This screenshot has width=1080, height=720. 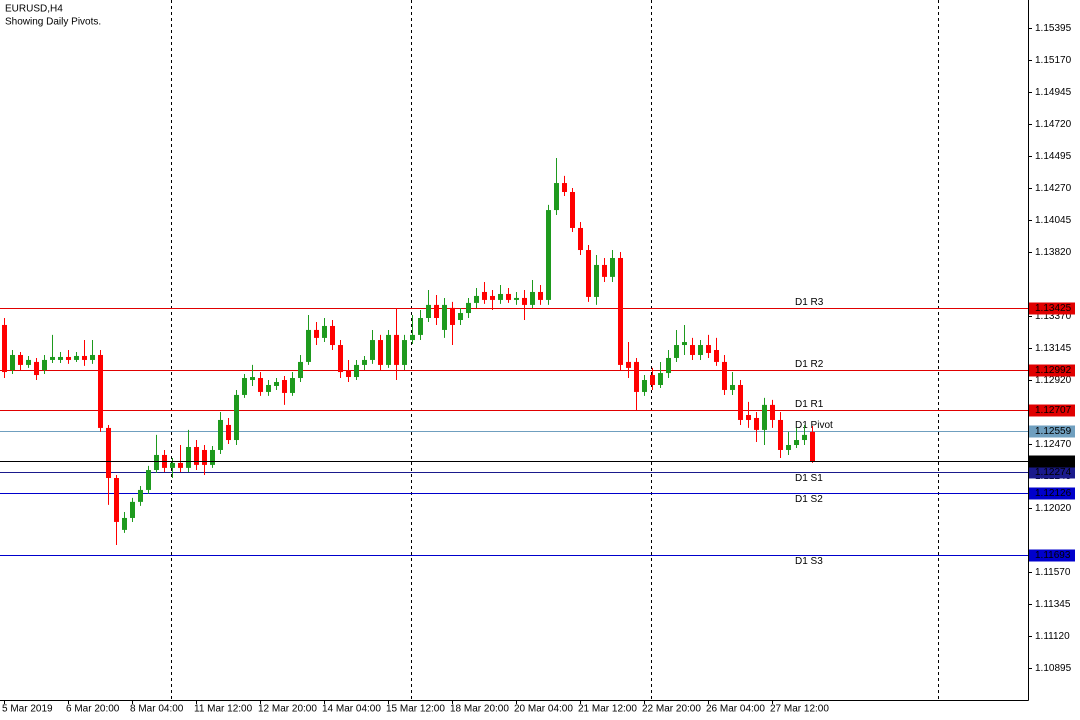 What do you see at coordinates (809, 364) in the screenshot?
I see `pivot-label: D1 R2` at bounding box center [809, 364].